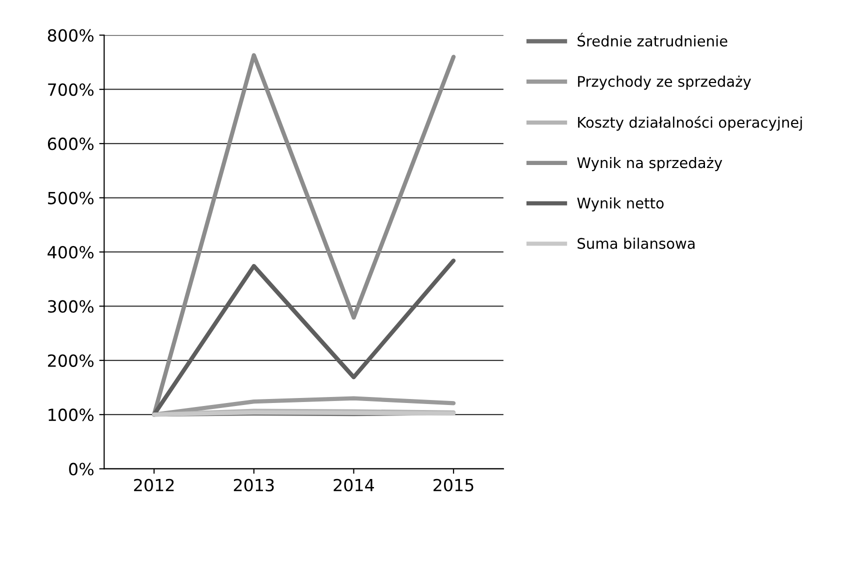  I want to click on y-tick-label: 300%, so click(71, 306).